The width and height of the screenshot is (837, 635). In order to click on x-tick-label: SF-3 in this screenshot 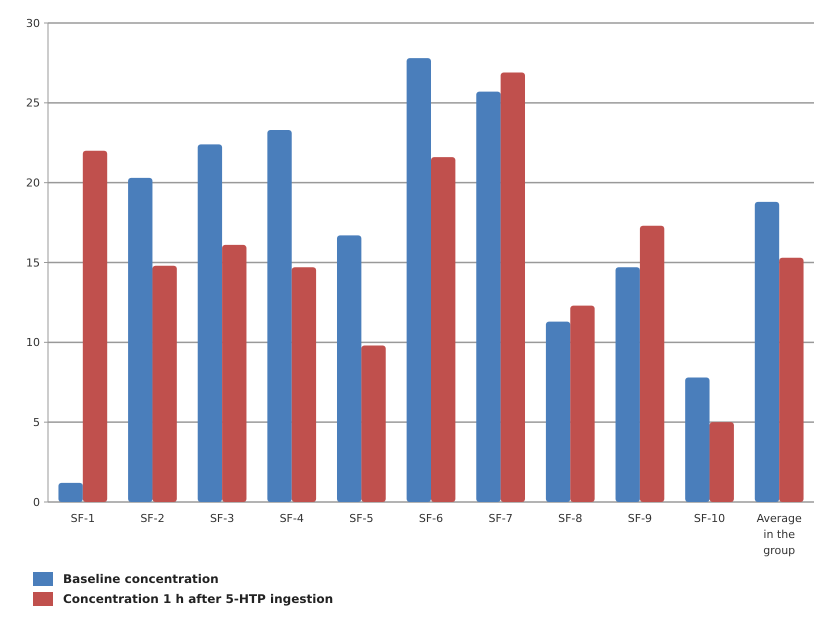, I will do `click(222, 518)`.